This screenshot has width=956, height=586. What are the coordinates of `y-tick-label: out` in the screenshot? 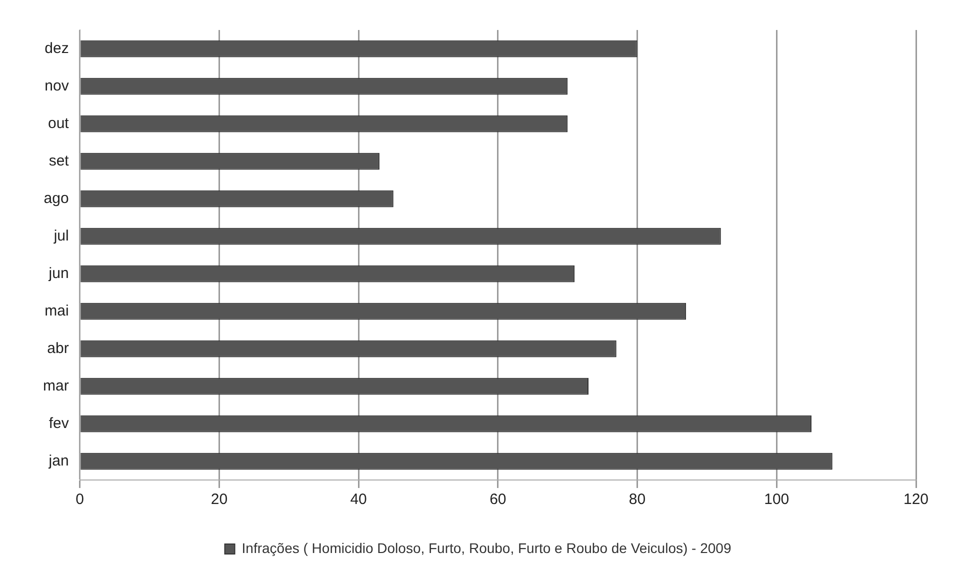 It's located at (59, 123).